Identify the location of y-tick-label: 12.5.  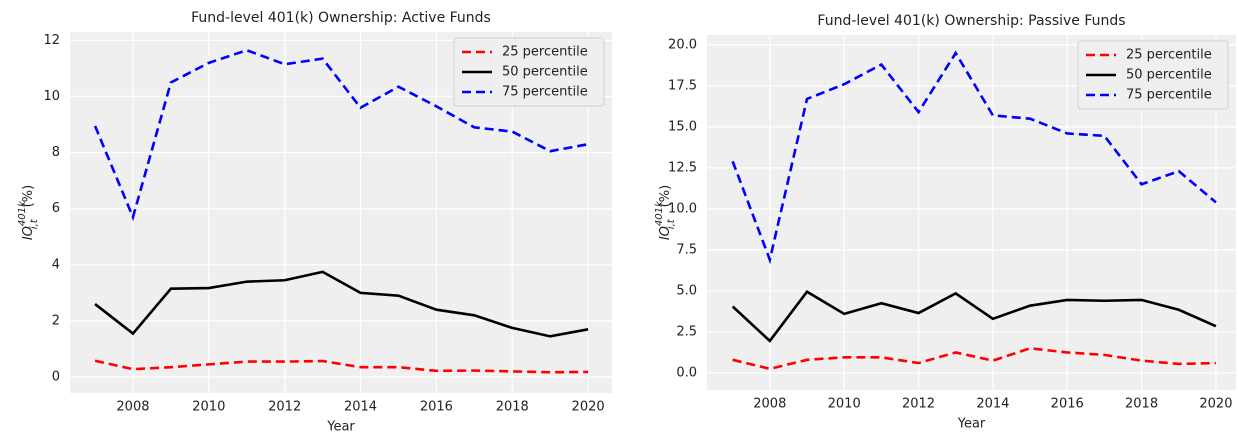
(682, 167).